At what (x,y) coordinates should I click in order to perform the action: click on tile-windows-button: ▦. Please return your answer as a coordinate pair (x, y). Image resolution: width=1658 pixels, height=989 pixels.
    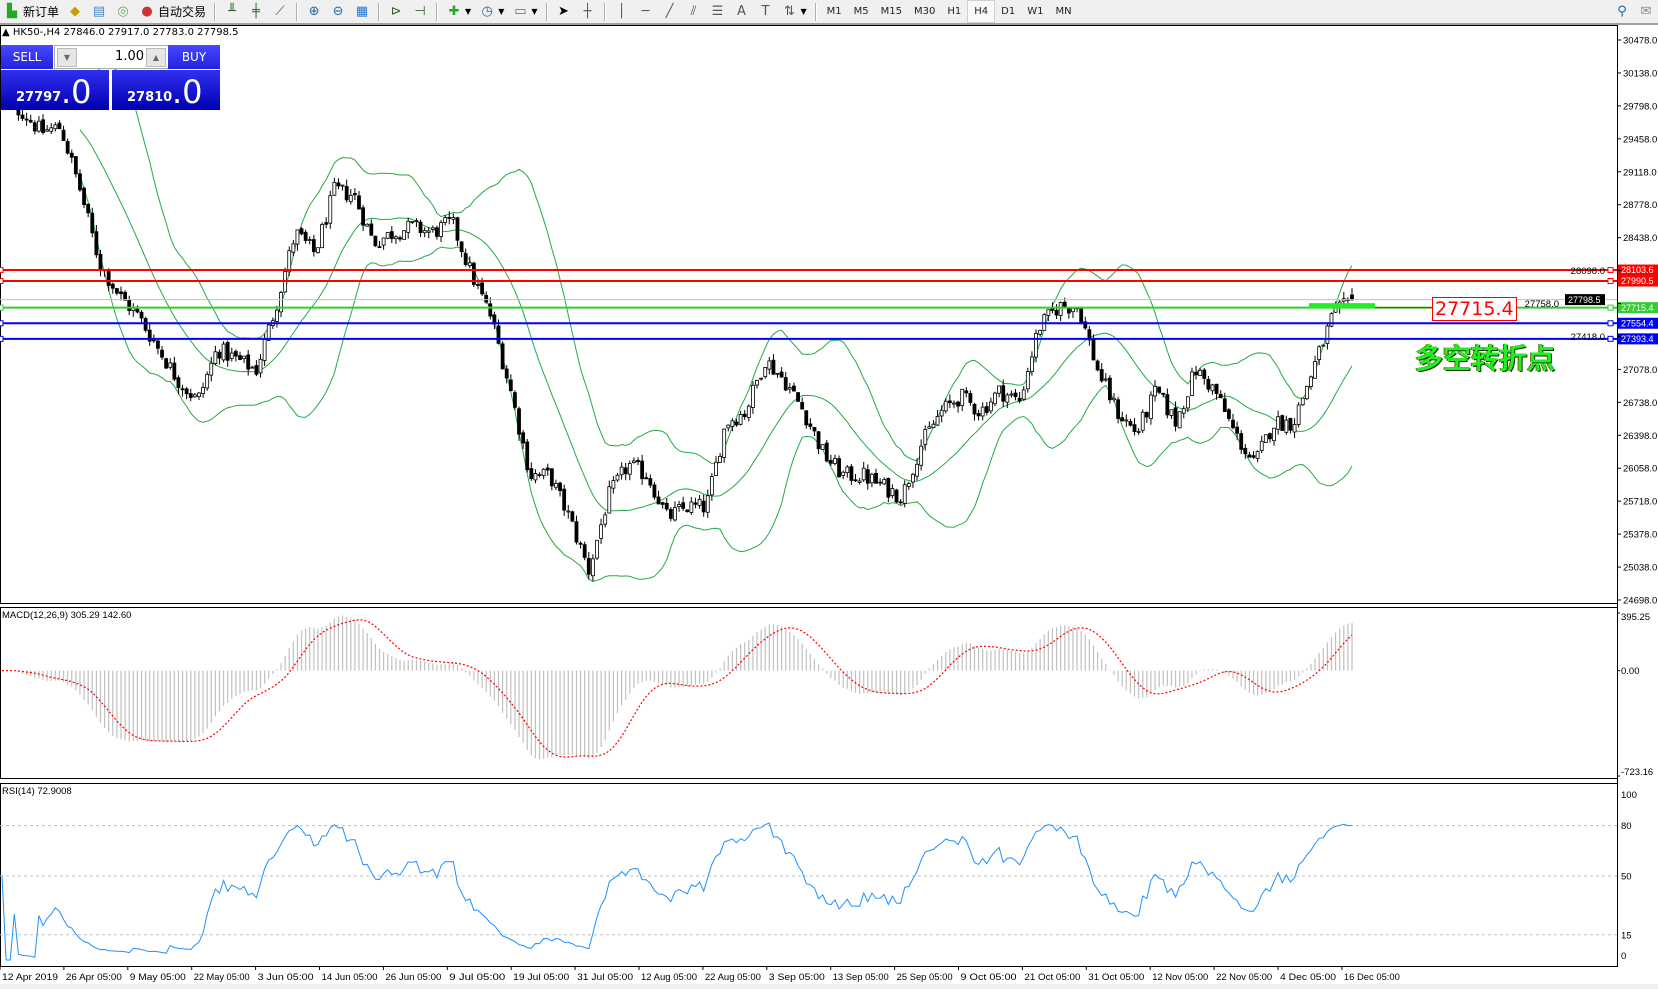
    Looking at the image, I should click on (362, 11).